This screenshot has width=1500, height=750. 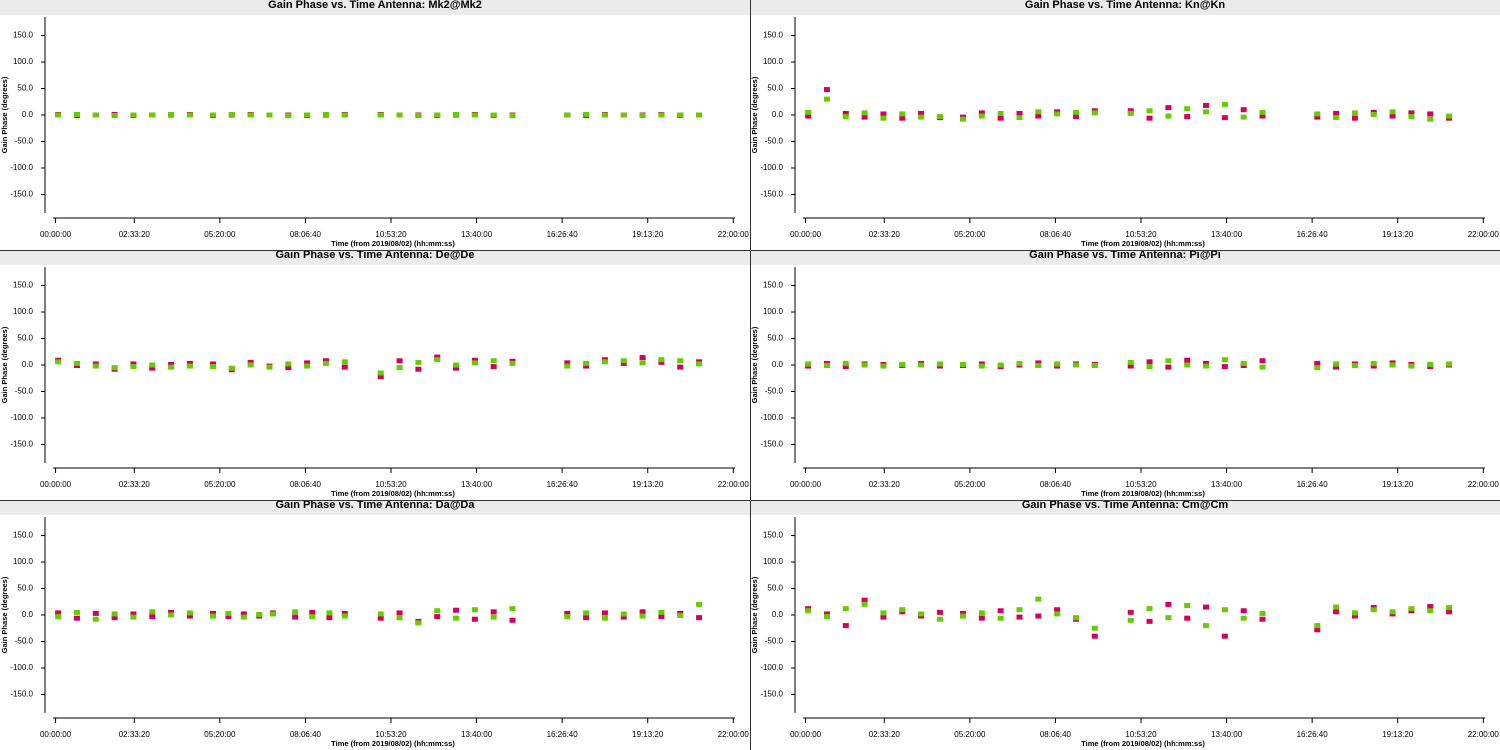 I want to click on x-tick-label: 19:13:20, so click(x=648, y=234).